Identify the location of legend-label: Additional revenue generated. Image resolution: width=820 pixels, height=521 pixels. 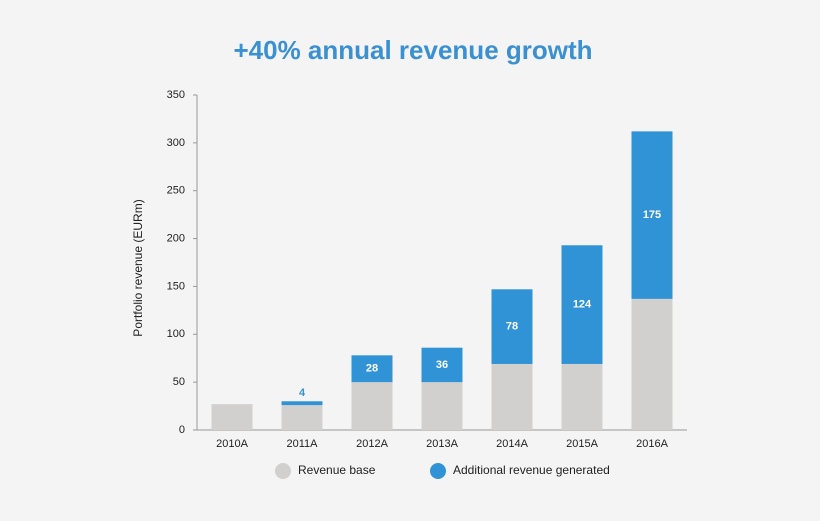
(531, 470).